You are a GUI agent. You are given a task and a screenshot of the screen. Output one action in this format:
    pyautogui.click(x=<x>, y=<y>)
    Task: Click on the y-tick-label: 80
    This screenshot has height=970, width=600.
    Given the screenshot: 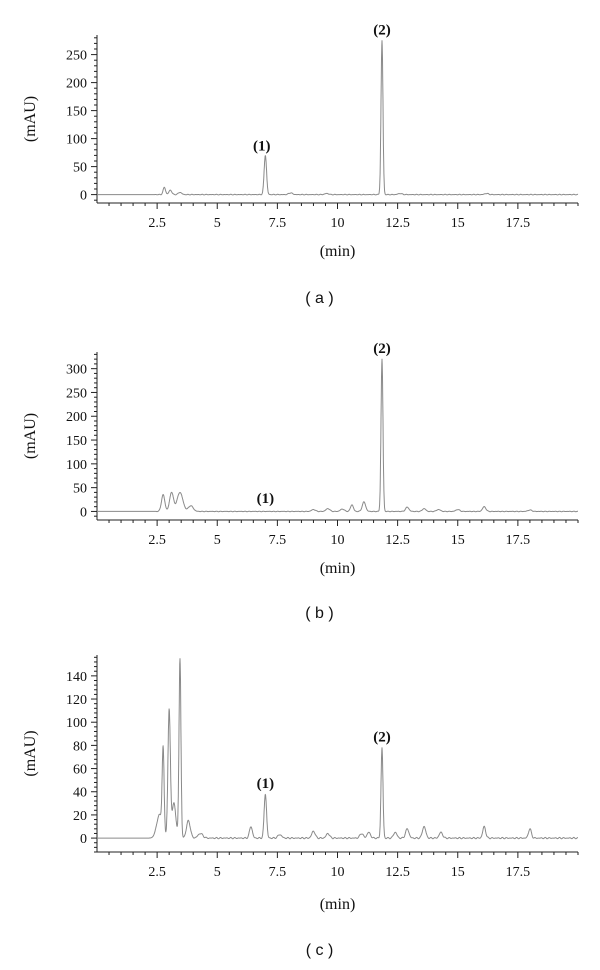 What is the action you would take?
    pyautogui.click(x=80, y=746)
    